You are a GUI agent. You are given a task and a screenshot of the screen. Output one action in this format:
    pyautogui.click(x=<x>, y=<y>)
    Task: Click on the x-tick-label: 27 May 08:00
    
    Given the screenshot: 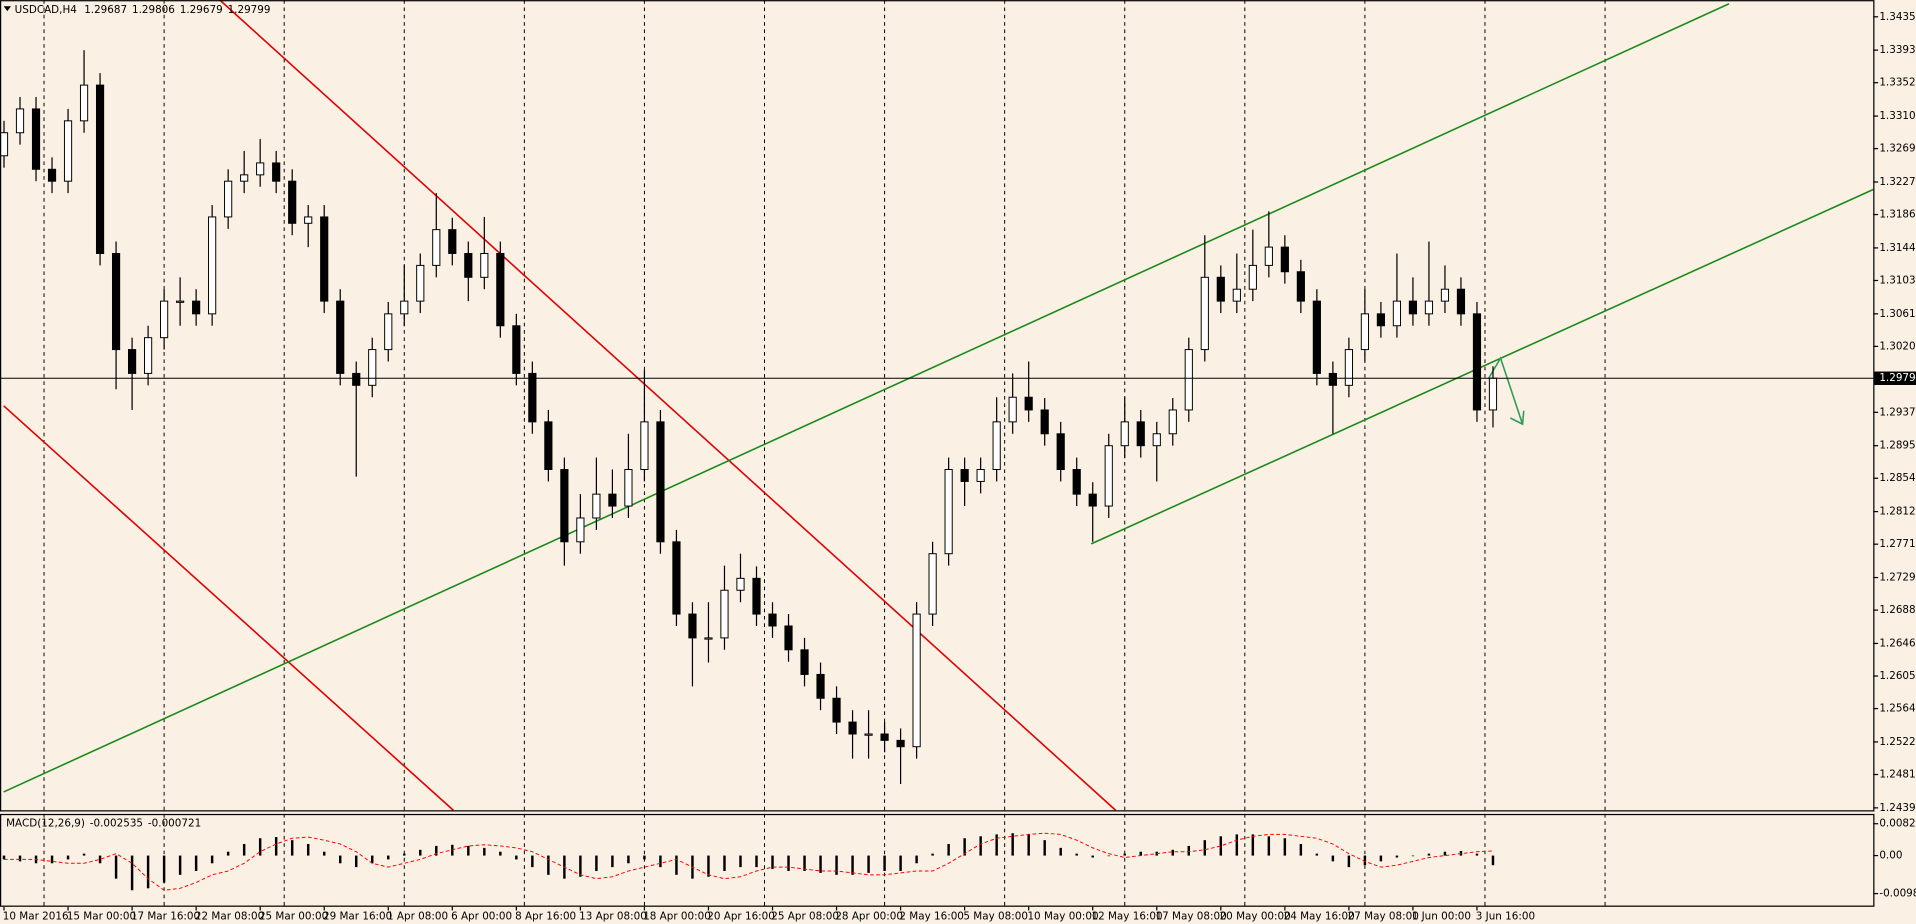 What is the action you would take?
    pyautogui.click(x=1383, y=917)
    